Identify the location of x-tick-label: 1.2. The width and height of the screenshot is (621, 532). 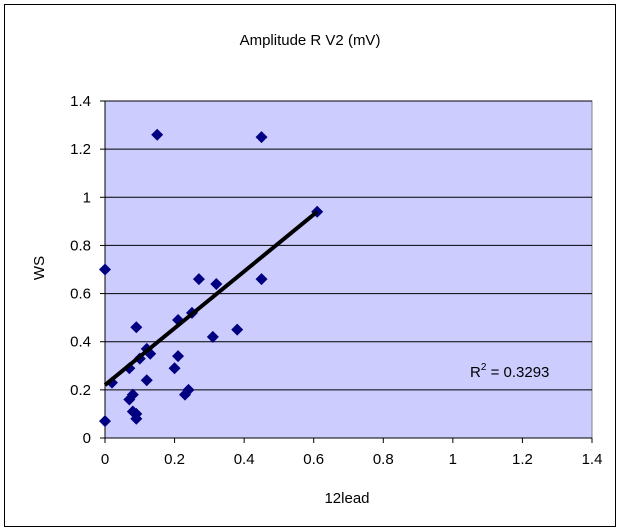
(522, 459).